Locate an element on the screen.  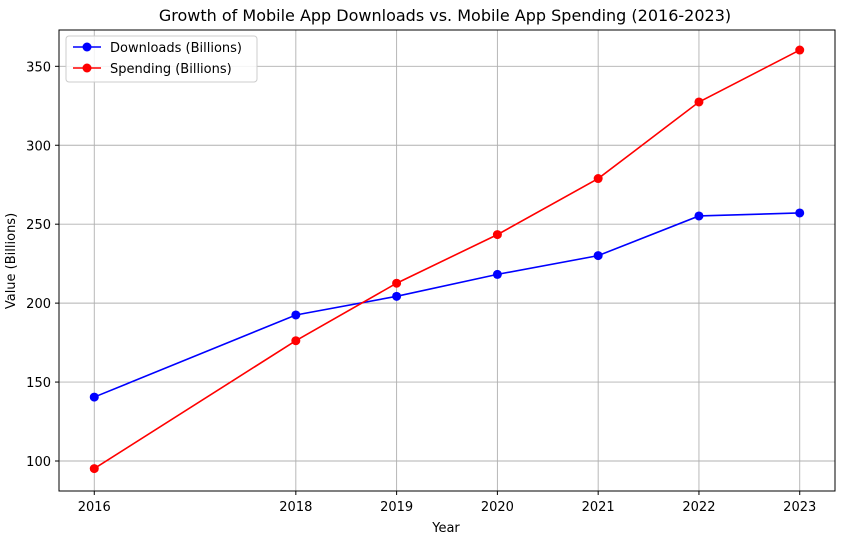
x-tick-label: 2019 is located at coordinates (396, 507).